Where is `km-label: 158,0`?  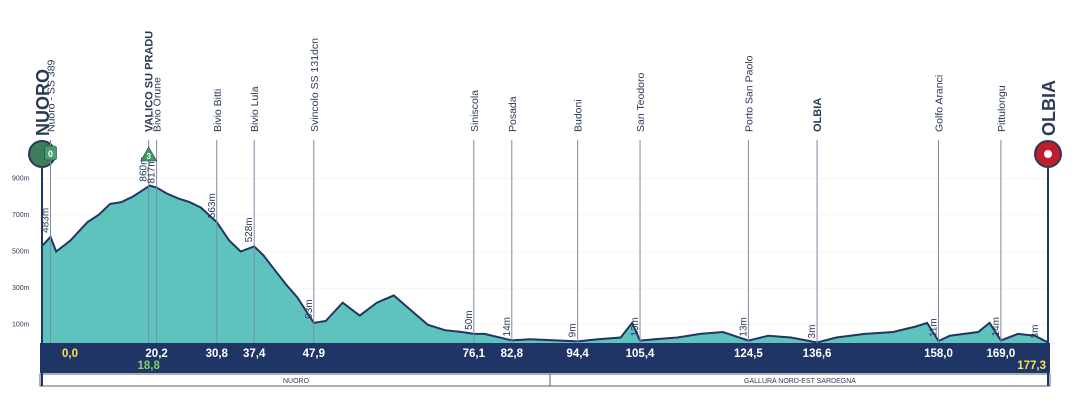 km-label: 158,0 is located at coordinates (938, 354).